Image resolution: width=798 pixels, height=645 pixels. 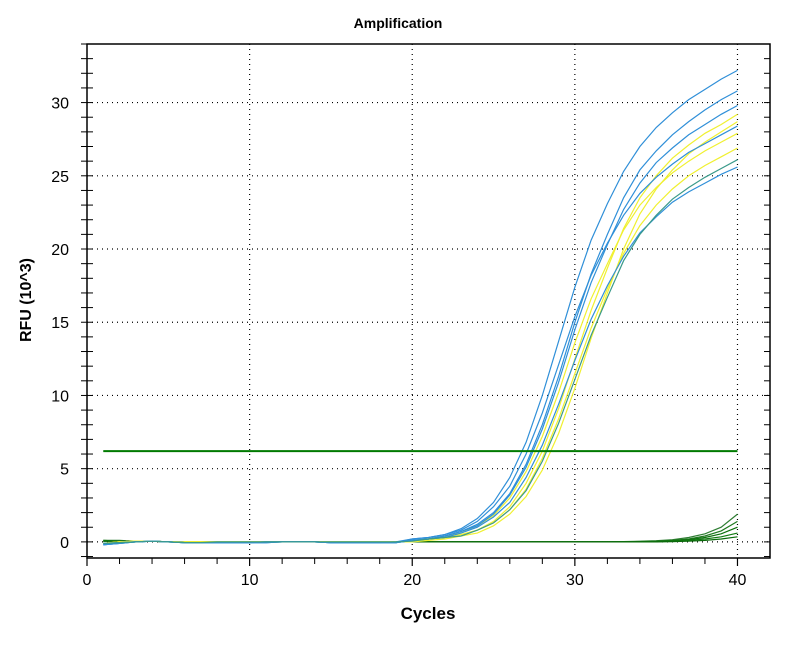 I want to click on y-tick-label: 0, so click(x=64, y=543).